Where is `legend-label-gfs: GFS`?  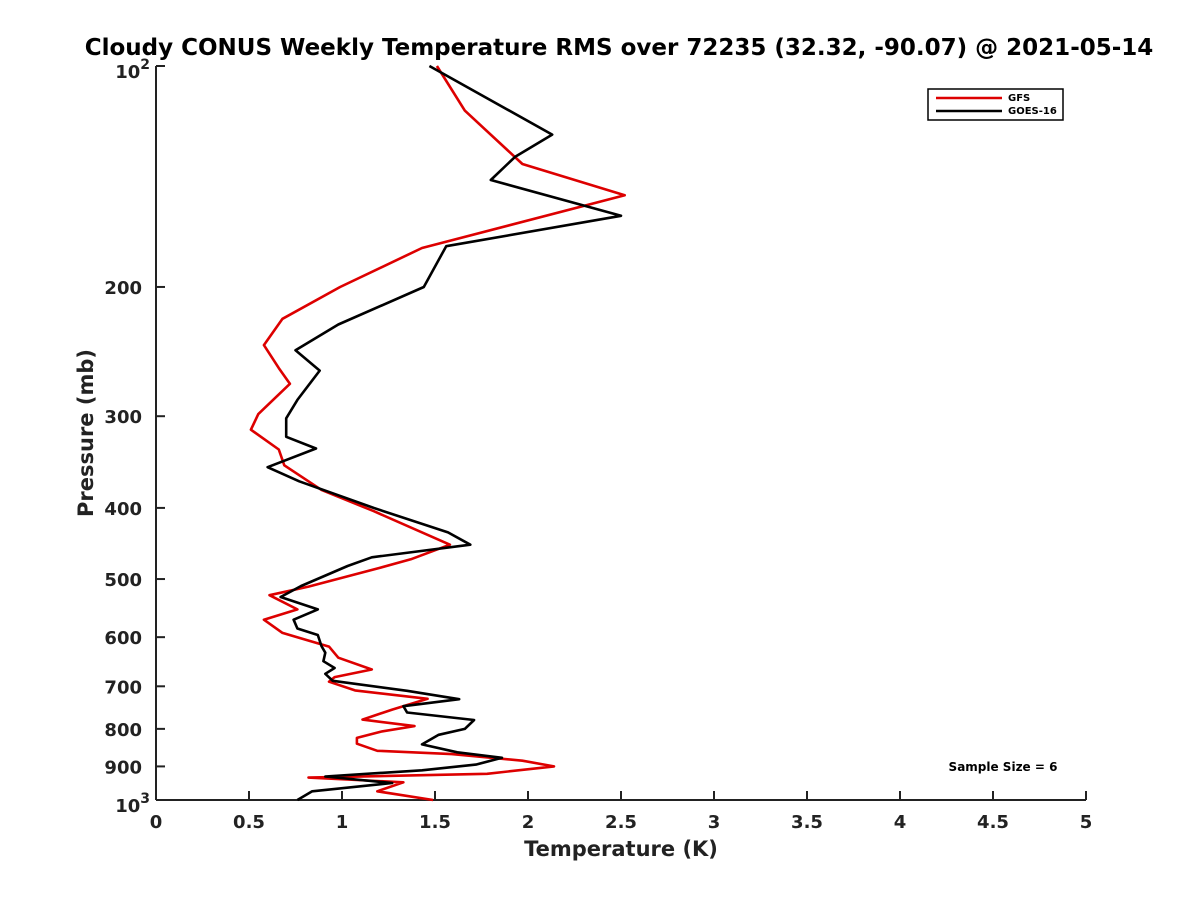
legend-label-gfs: GFS is located at coordinates (1019, 98).